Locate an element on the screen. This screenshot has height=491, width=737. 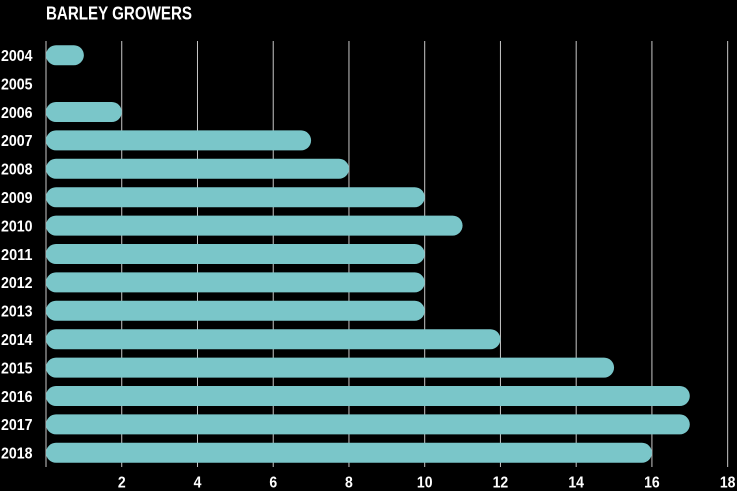
svg-text: 2013 is located at coordinates (17, 312).